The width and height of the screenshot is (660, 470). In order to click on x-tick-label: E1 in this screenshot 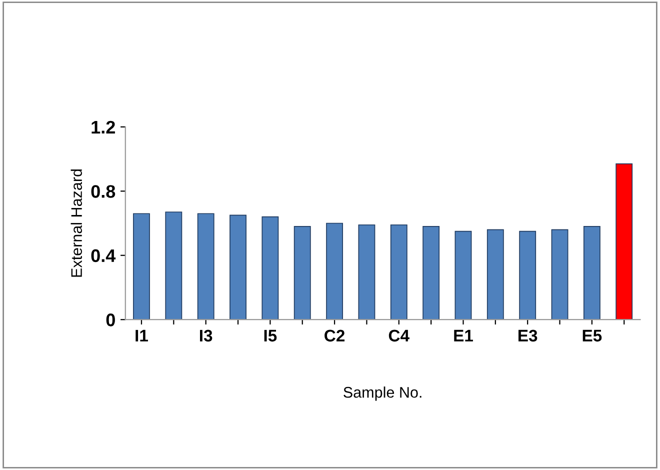, I will do `click(463, 336)`.